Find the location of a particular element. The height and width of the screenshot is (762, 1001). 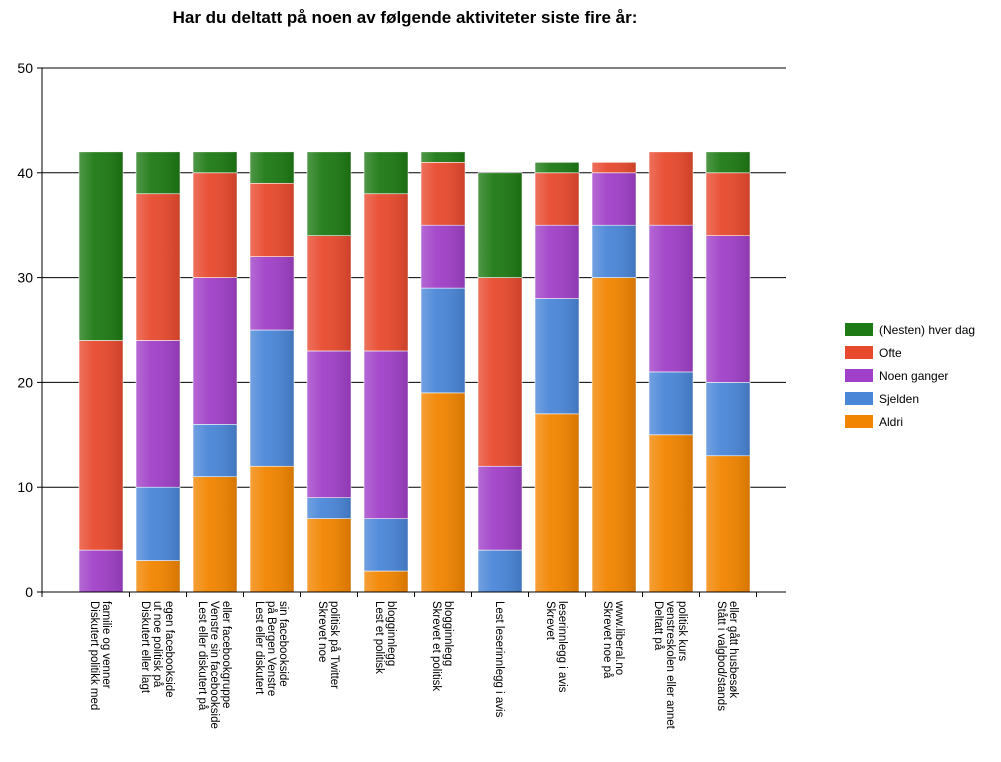

legend-label: (Nesten) hver dag is located at coordinates (927, 330).